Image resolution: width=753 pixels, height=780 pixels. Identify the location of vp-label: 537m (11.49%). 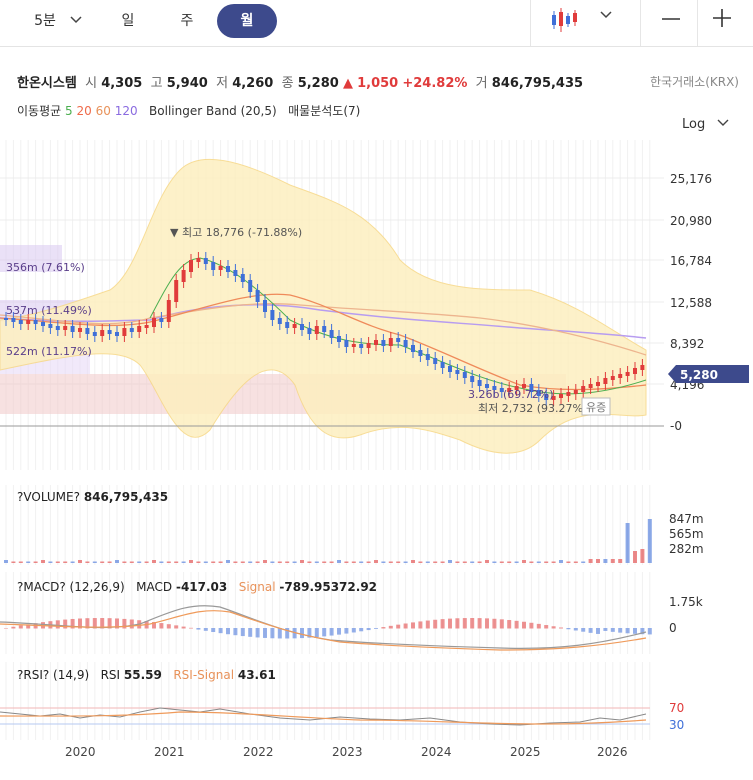
(49, 310).